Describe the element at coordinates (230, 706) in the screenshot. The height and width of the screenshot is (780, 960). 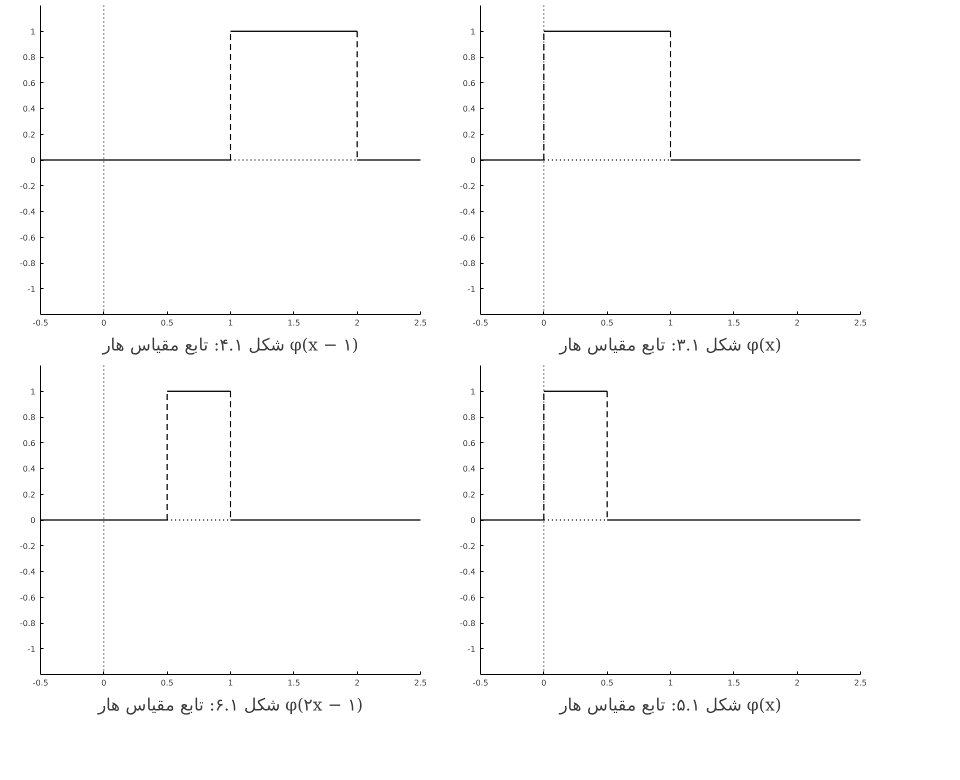
I see `text: شکل ۶.۱: تابع مقیاس هار φ(۲x − ۱)` at that location.